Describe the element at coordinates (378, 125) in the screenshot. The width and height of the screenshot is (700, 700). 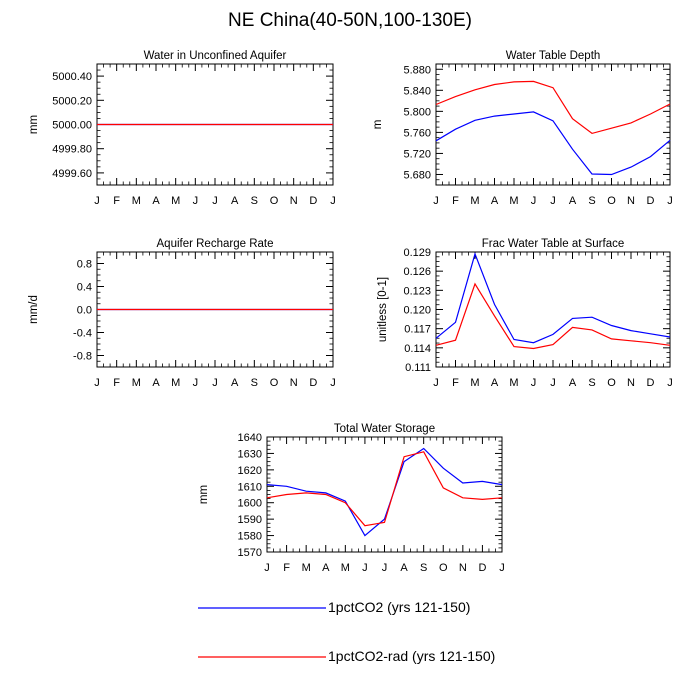
I see `y-axis-label: m` at that location.